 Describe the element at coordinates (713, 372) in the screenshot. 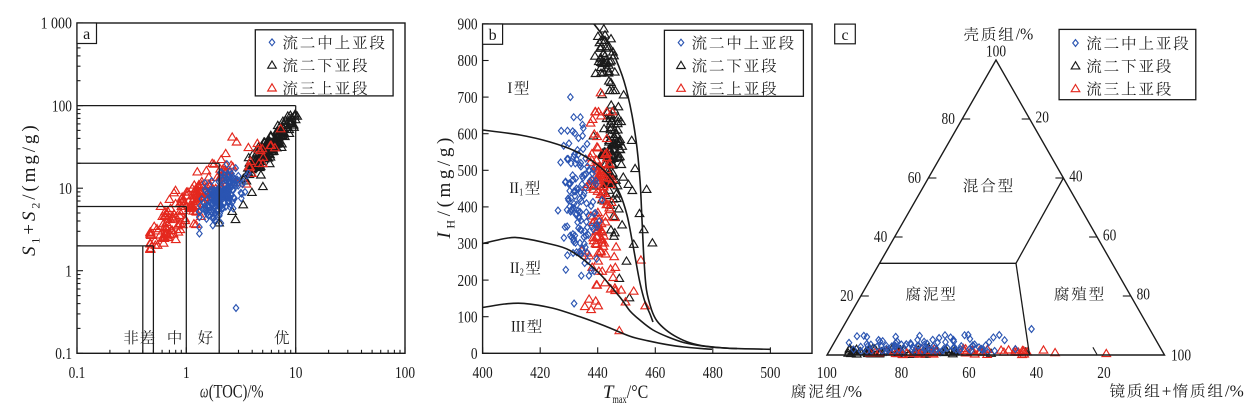

I see `svg-text: 480` at that location.